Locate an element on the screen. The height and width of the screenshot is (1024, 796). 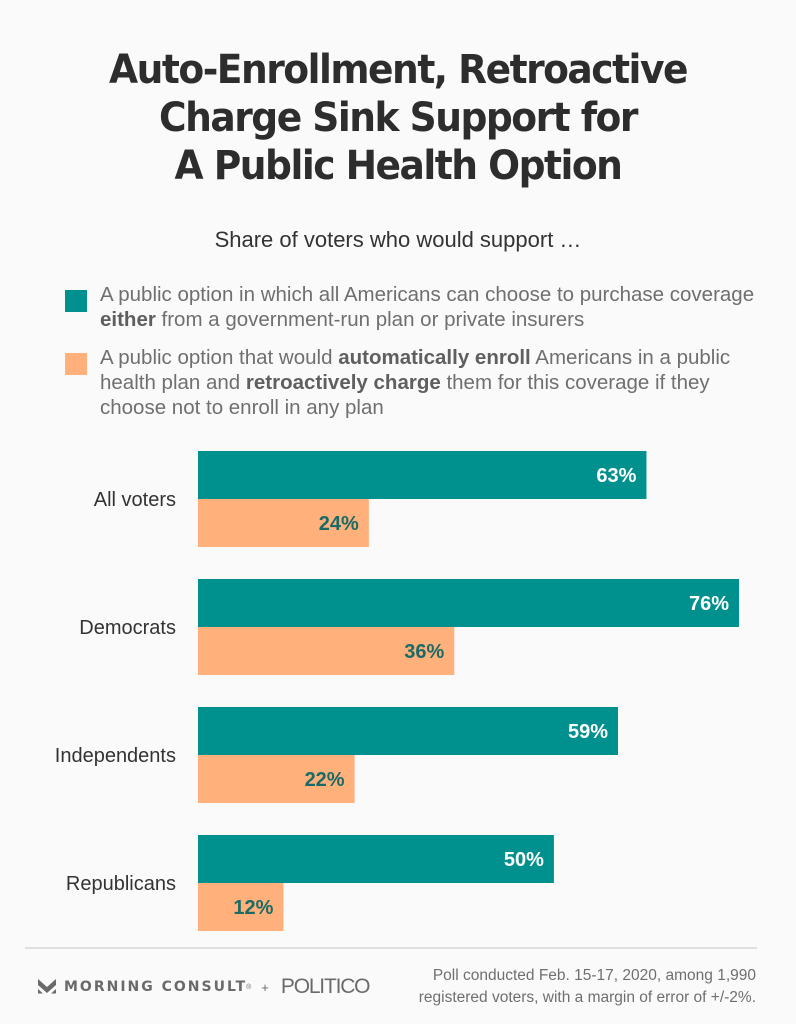
value-label: 12% is located at coordinates (253, 908).